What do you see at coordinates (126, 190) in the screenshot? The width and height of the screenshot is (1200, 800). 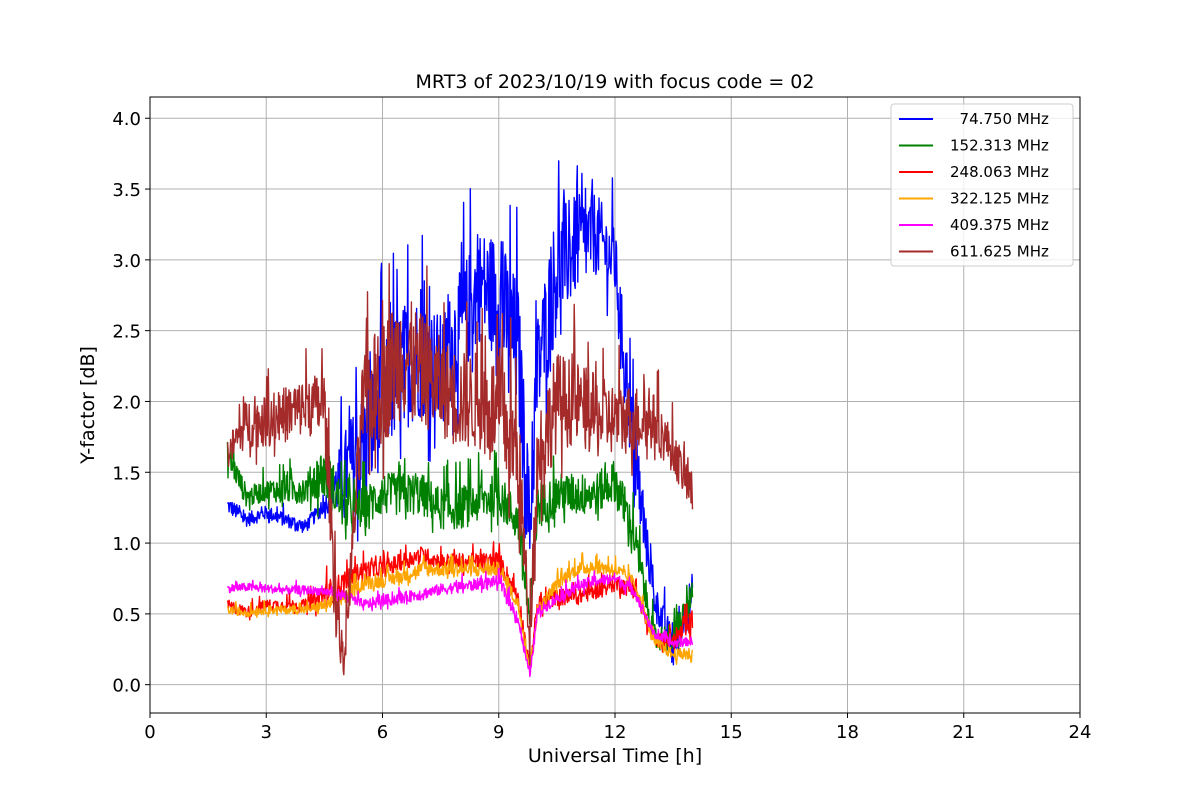 I see `y-tick-label: 3.5` at bounding box center [126, 190].